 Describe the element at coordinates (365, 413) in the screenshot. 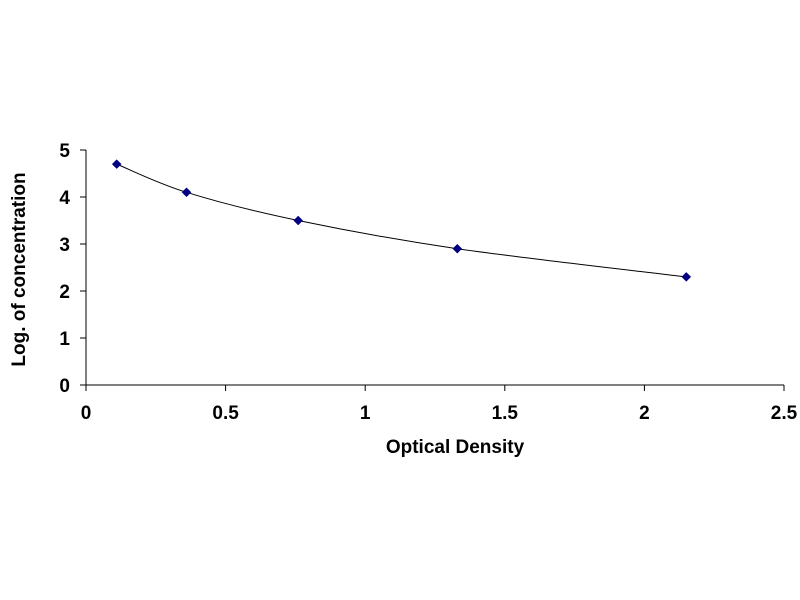

I see `x-tick-label: 1` at that location.